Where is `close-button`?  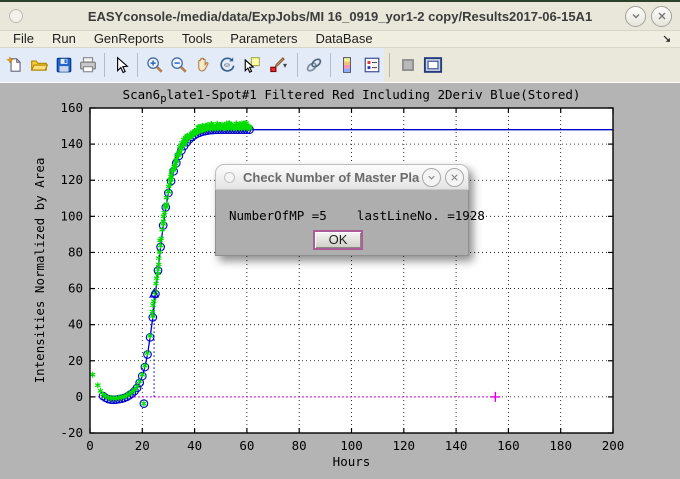 close-button is located at coordinates (661, 16).